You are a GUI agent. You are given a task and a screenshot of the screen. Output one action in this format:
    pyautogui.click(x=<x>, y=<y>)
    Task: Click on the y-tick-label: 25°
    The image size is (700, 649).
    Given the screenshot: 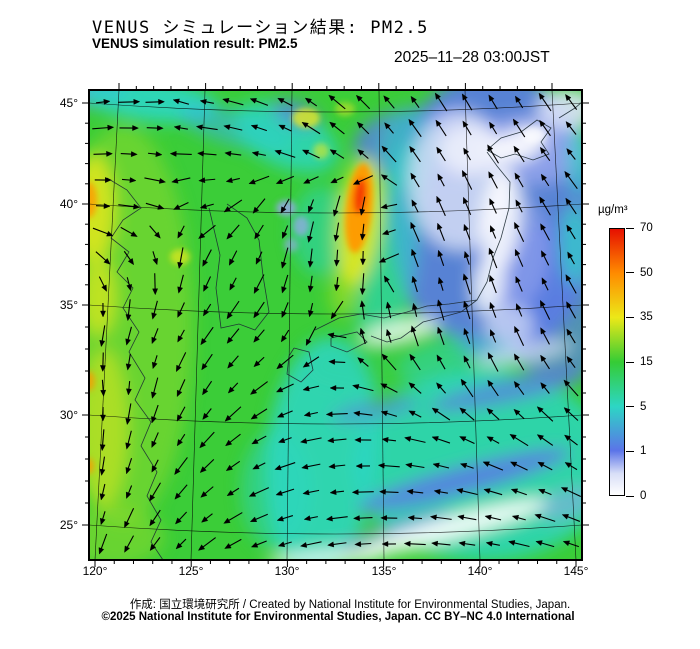 What is the action you would take?
    pyautogui.click(x=68, y=525)
    